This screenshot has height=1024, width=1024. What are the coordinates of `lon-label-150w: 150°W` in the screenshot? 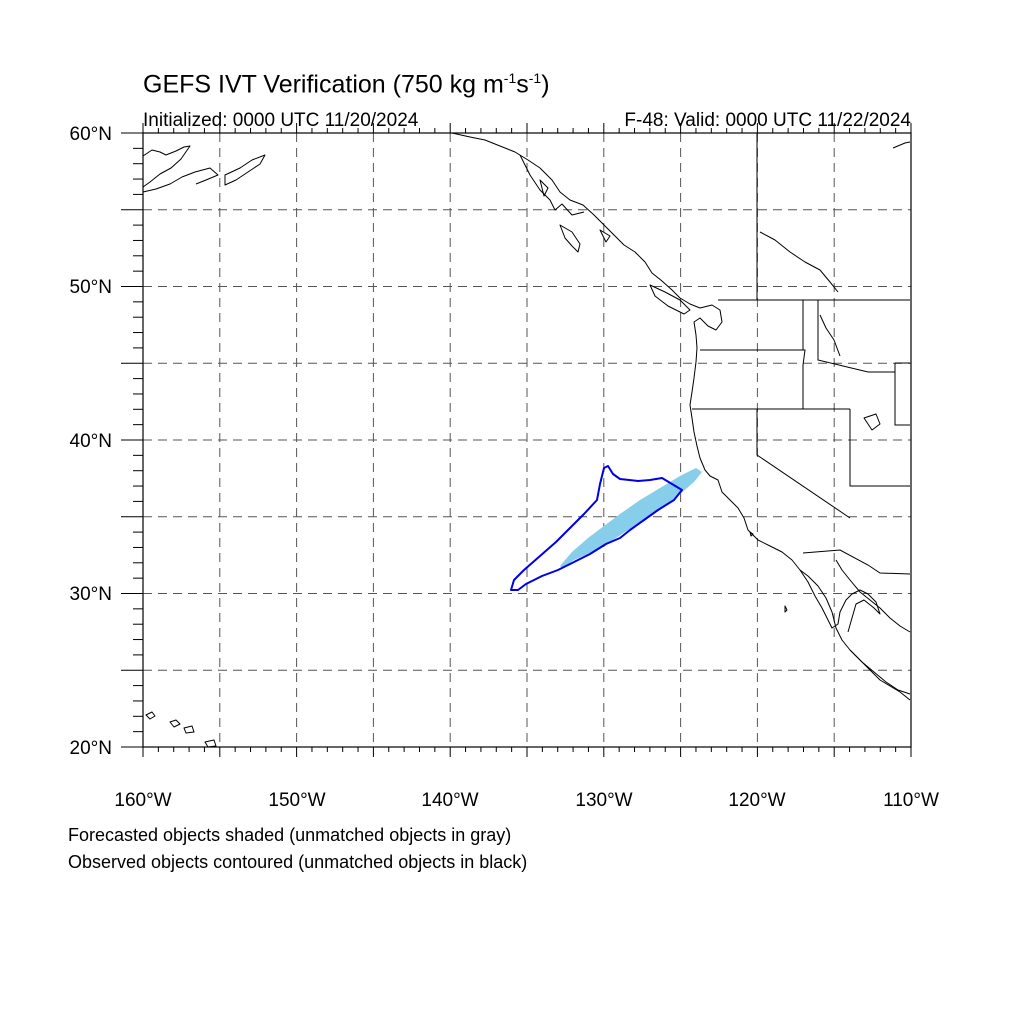 It's located at (296, 800).